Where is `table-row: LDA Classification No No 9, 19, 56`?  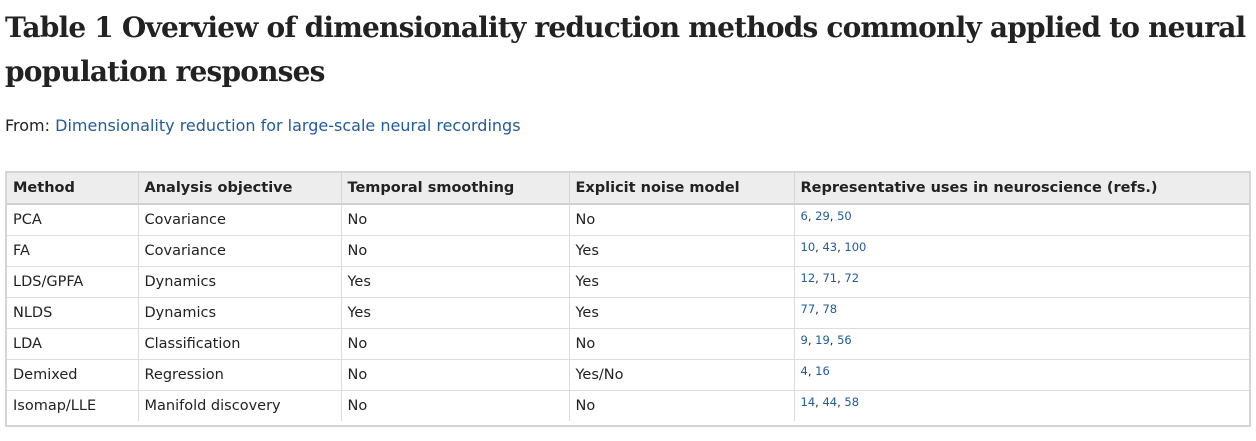
table-row: LDA Classification No No 9, 19, 56 is located at coordinates (628, 344).